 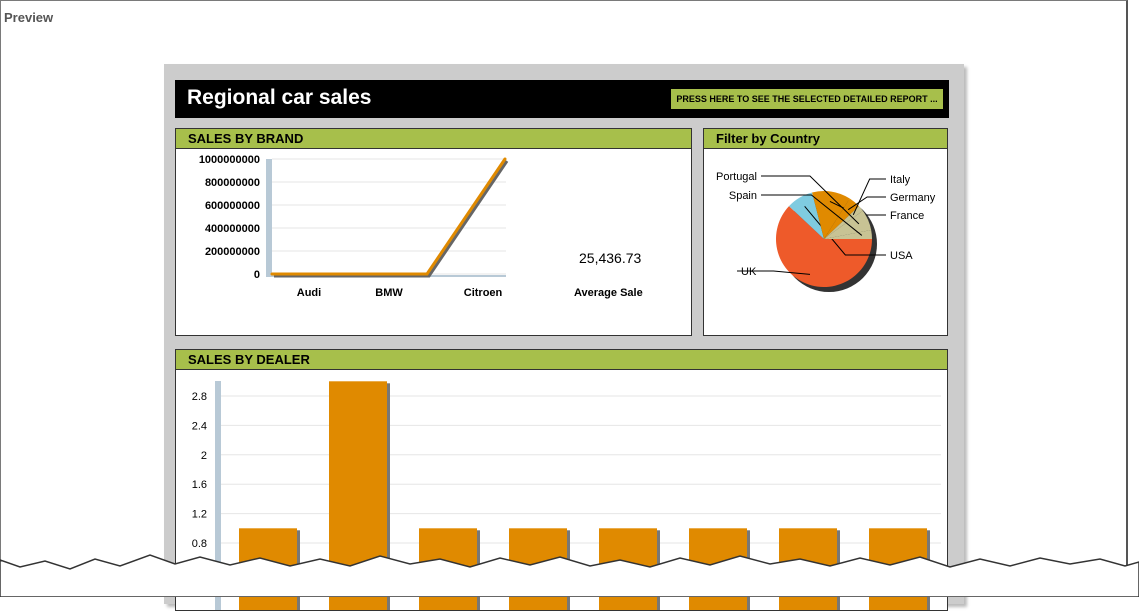 What do you see at coordinates (743, 196) in the screenshot?
I see `pie-label: Spain` at bounding box center [743, 196].